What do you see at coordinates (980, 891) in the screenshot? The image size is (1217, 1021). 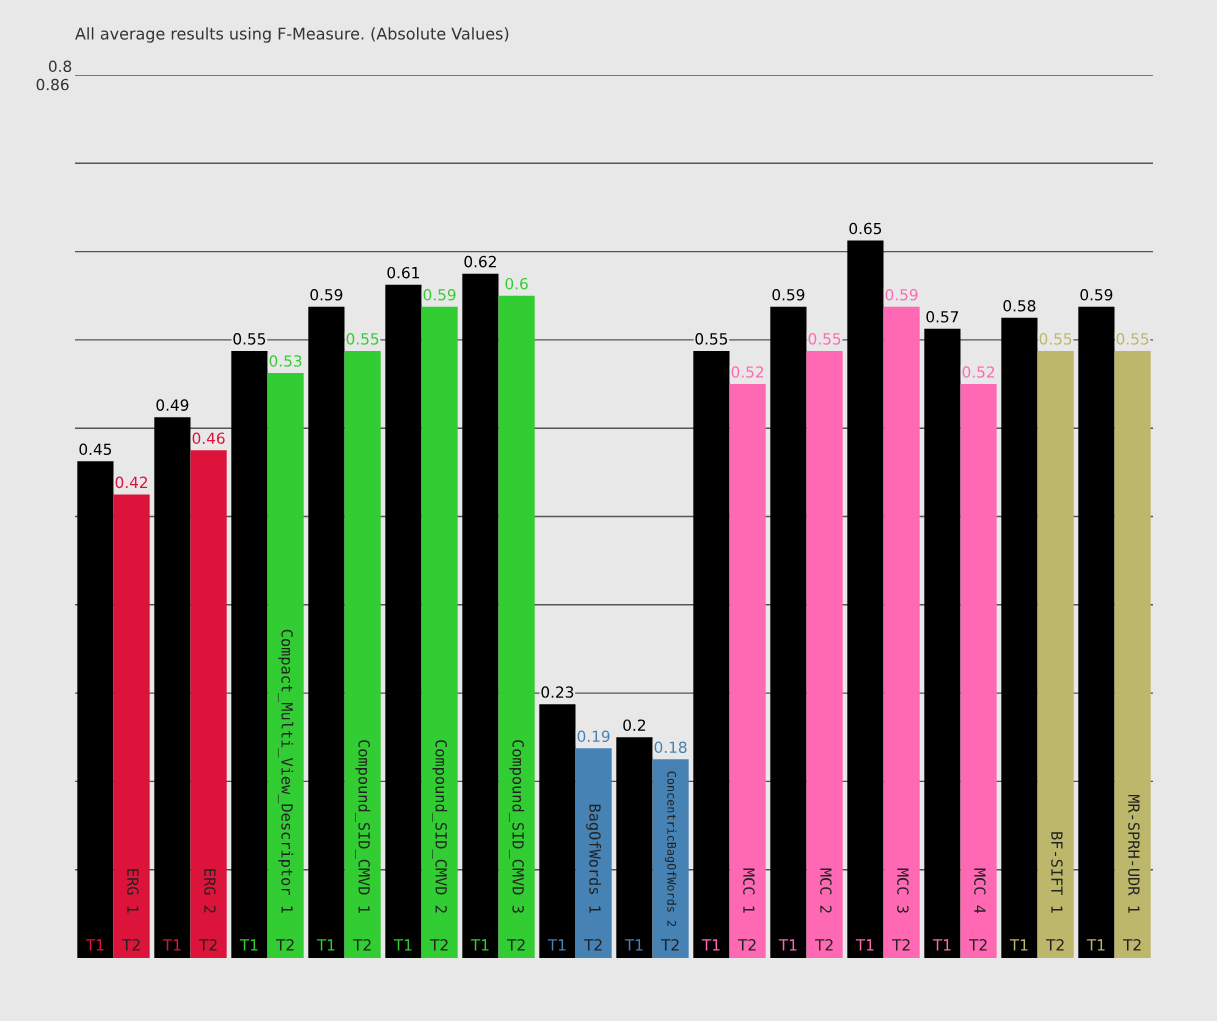 I see `x-tick-label: MCC 4` at bounding box center [980, 891].